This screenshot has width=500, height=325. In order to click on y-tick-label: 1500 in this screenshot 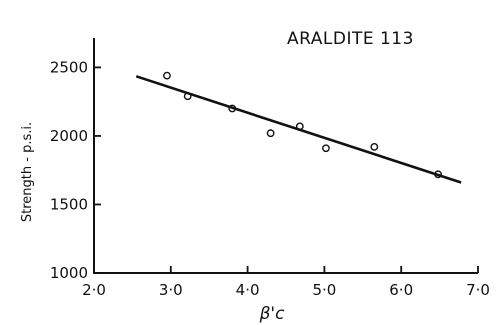, I will do `click(69, 204)`.